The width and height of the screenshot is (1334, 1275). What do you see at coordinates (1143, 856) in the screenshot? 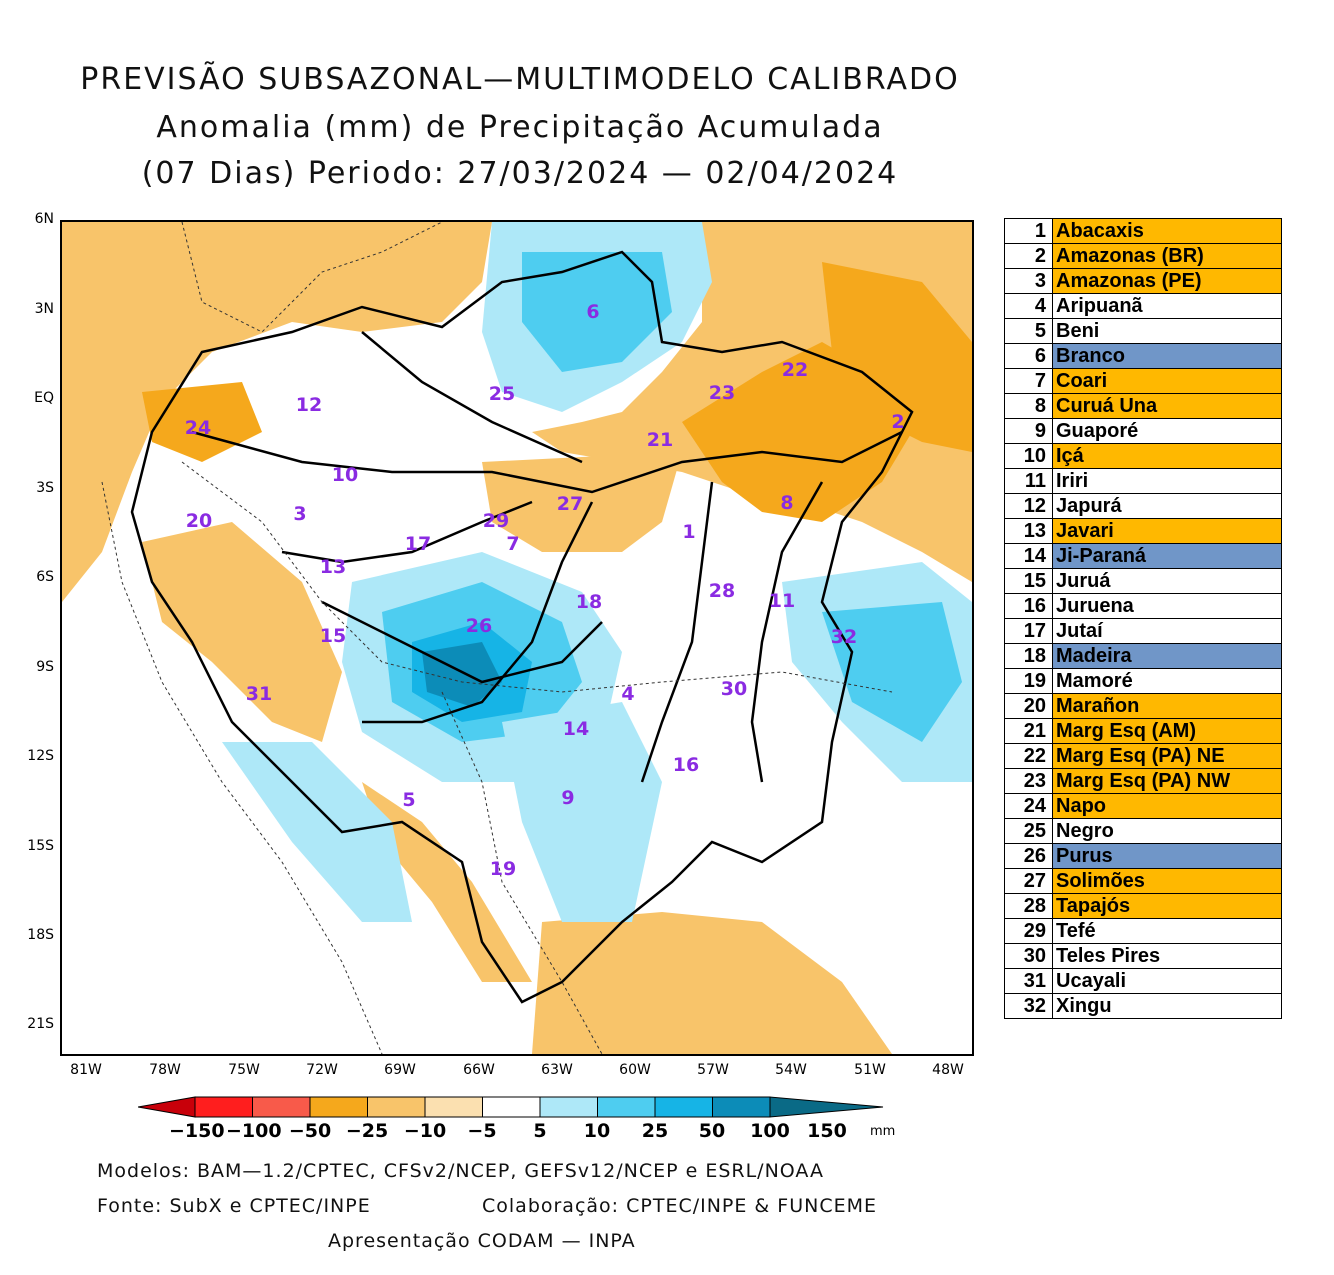
I see `legend-row: 26 Purus` at bounding box center [1143, 856].